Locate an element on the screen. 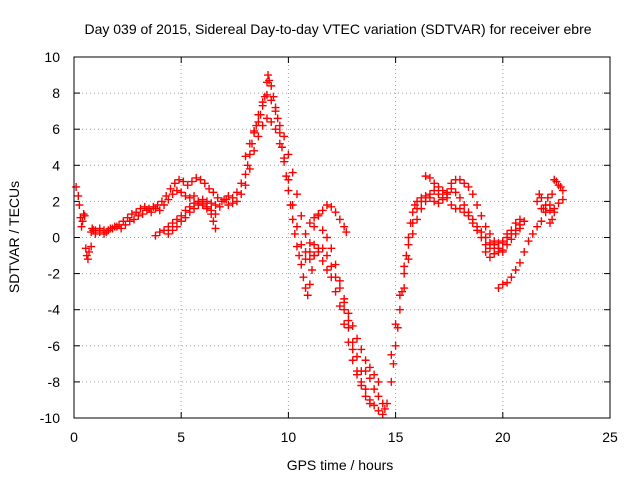 The image size is (640, 480). x-tick-label: 20 is located at coordinates (503, 437).